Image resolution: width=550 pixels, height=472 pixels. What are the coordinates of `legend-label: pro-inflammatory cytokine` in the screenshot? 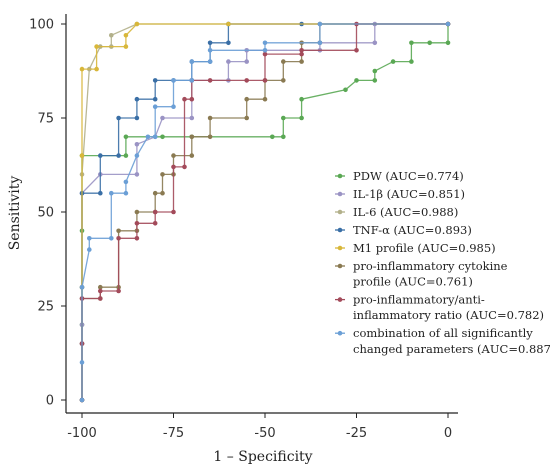 It's located at (430, 266).